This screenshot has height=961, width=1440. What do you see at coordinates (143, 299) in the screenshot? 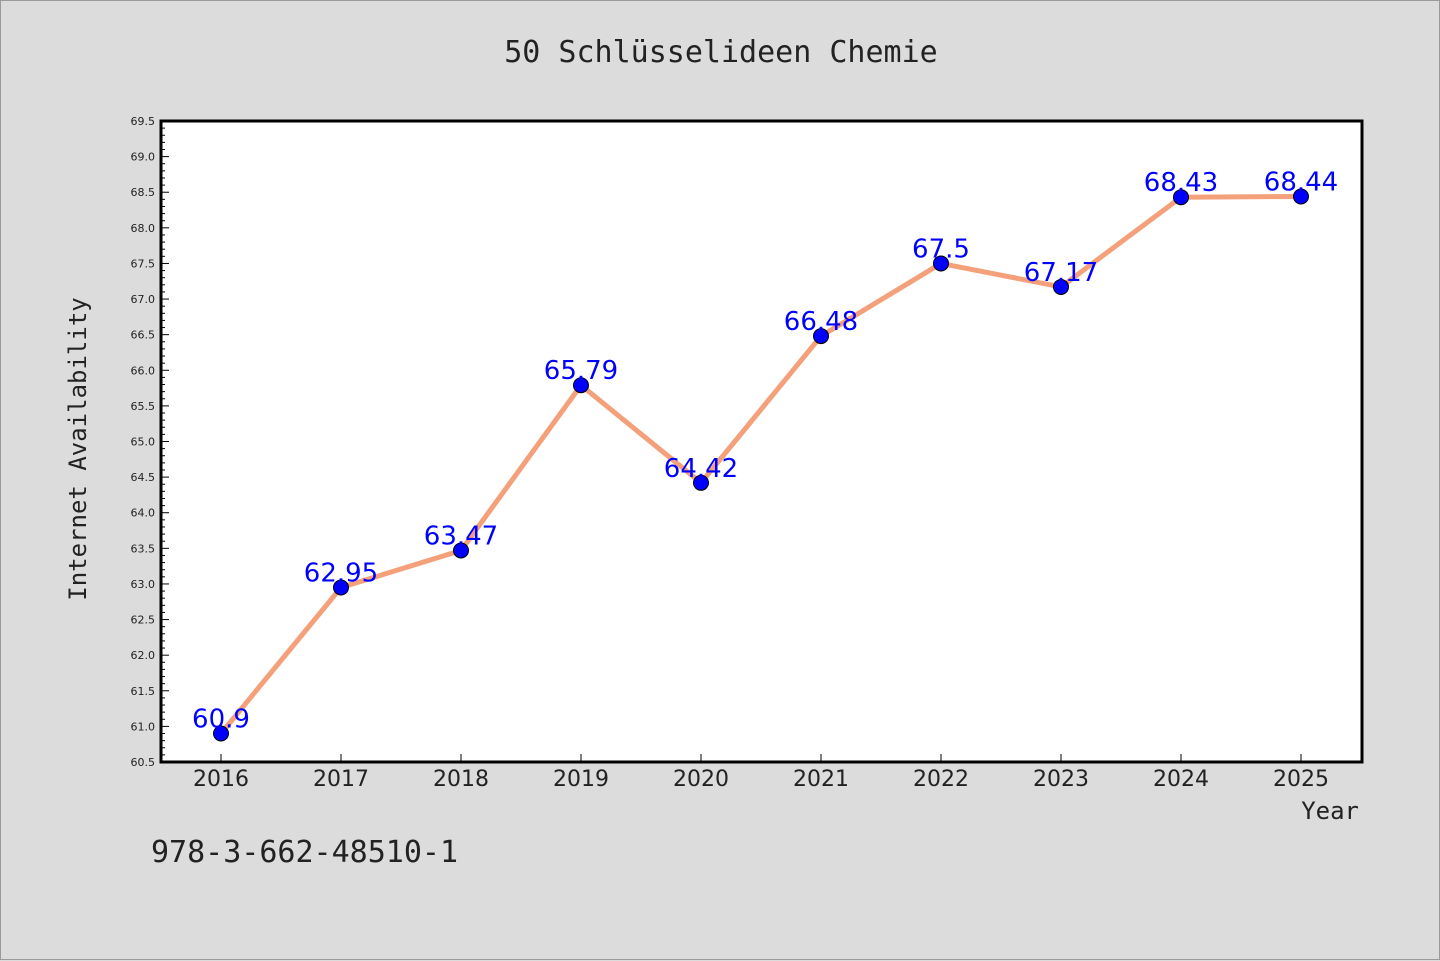
I see `y-tick-label: 67.0` at bounding box center [143, 299].